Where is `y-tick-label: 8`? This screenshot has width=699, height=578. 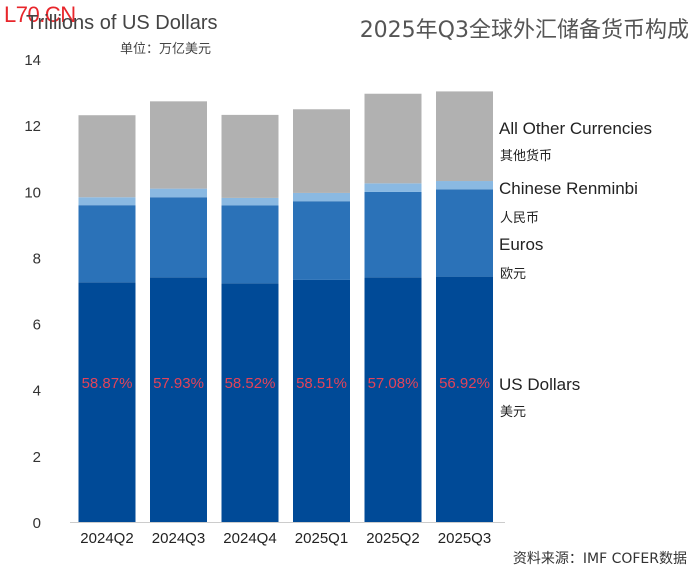 y-tick-label: 8 is located at coordinates (37, 258).